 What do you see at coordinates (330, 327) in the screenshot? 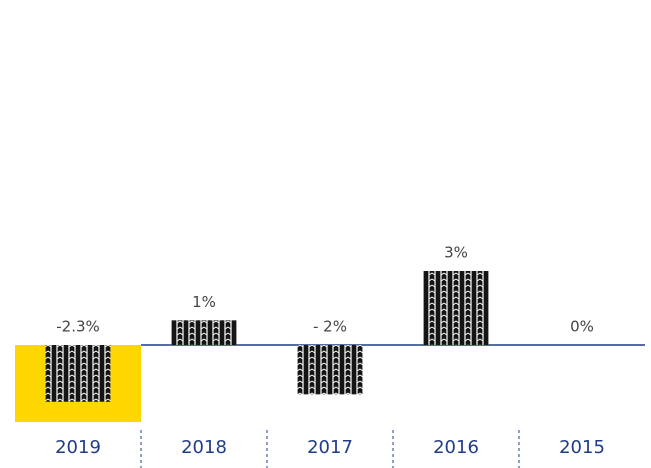
I see `value-label: - 2%` at bounding box center [330, 327].